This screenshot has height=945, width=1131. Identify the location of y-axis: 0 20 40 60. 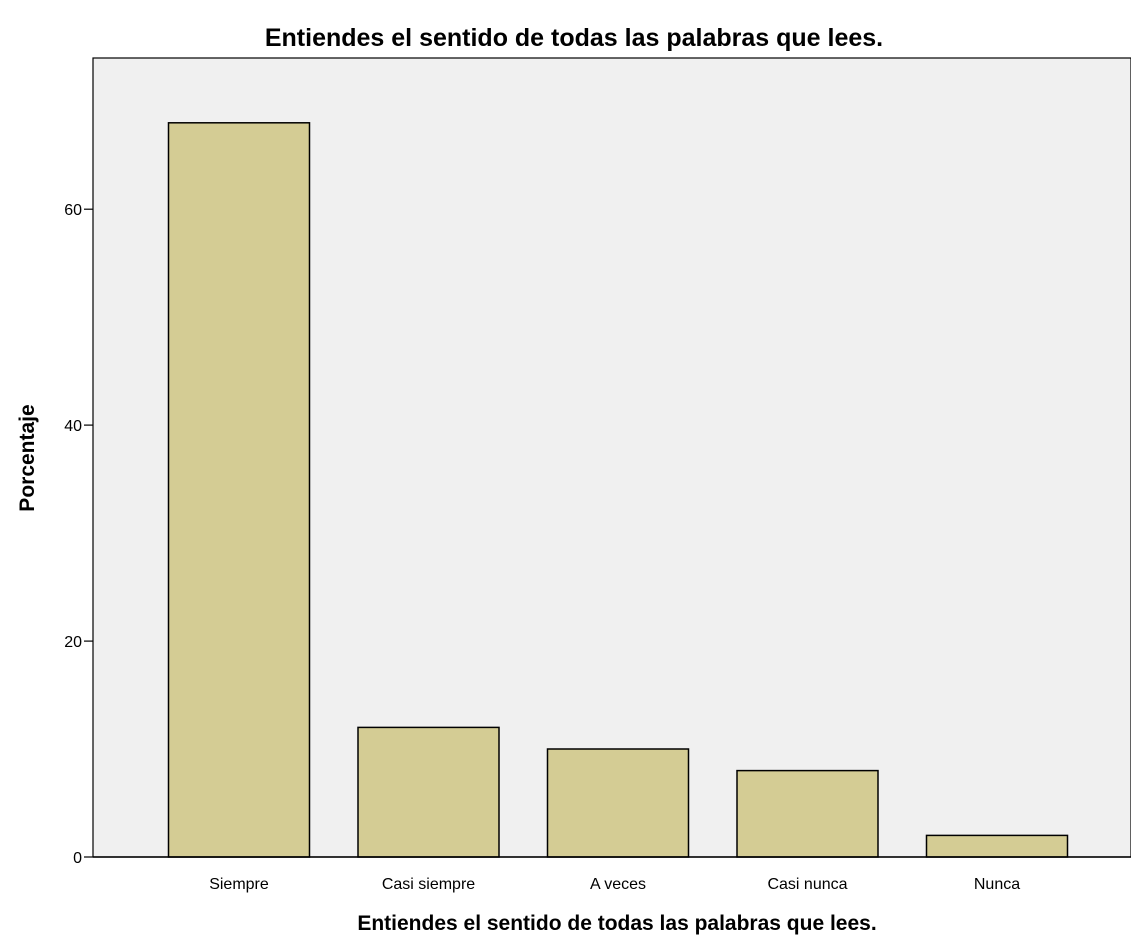
(78, 534).